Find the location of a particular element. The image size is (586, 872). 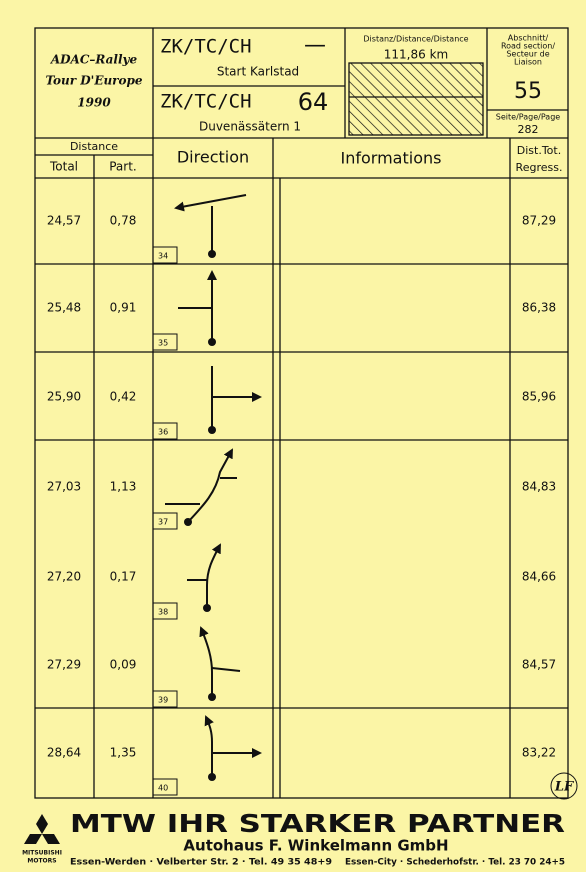

total-distance: 27,29 is located at coordinates (64, 665).